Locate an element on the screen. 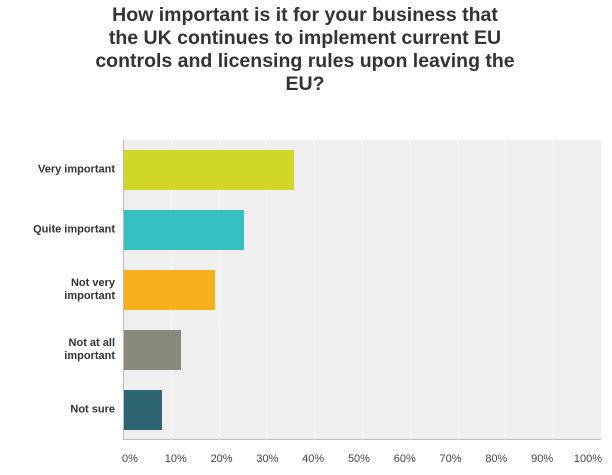 The width and height of the screenshot is (612, 475). y-tick-label: Not sure is located at coordinates (92, 409).